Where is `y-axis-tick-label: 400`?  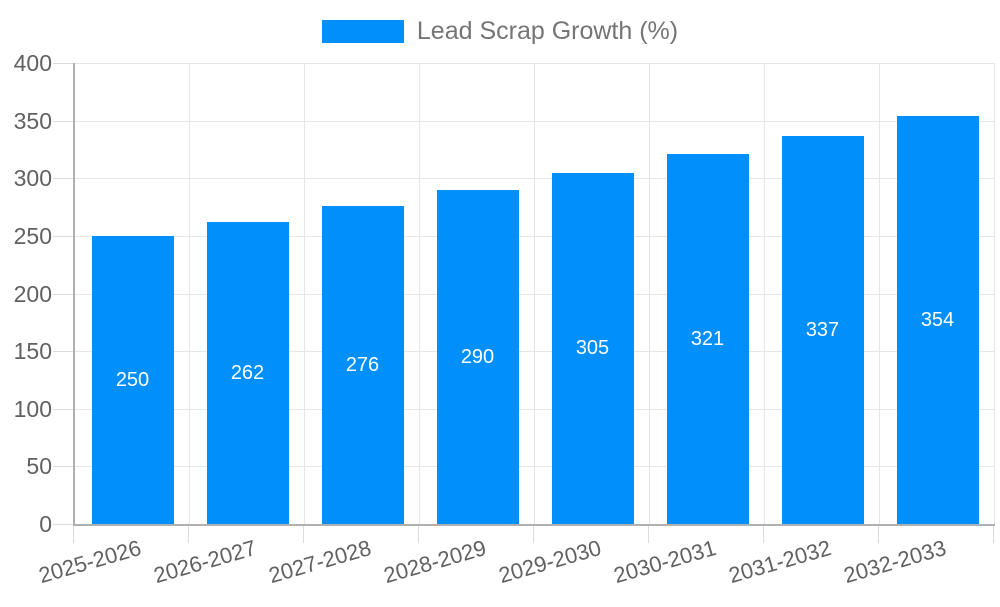
y-axis-tick-label: 400 is located at coordinates (32, 63).